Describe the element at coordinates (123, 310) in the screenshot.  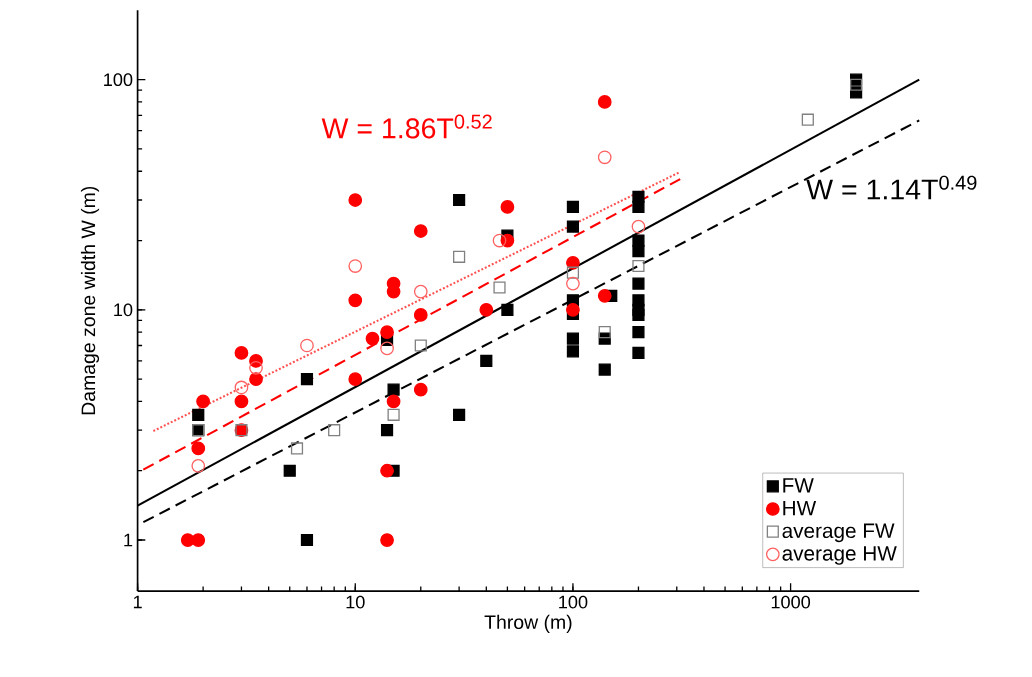
I see `y-tick-label: 10` at that location.